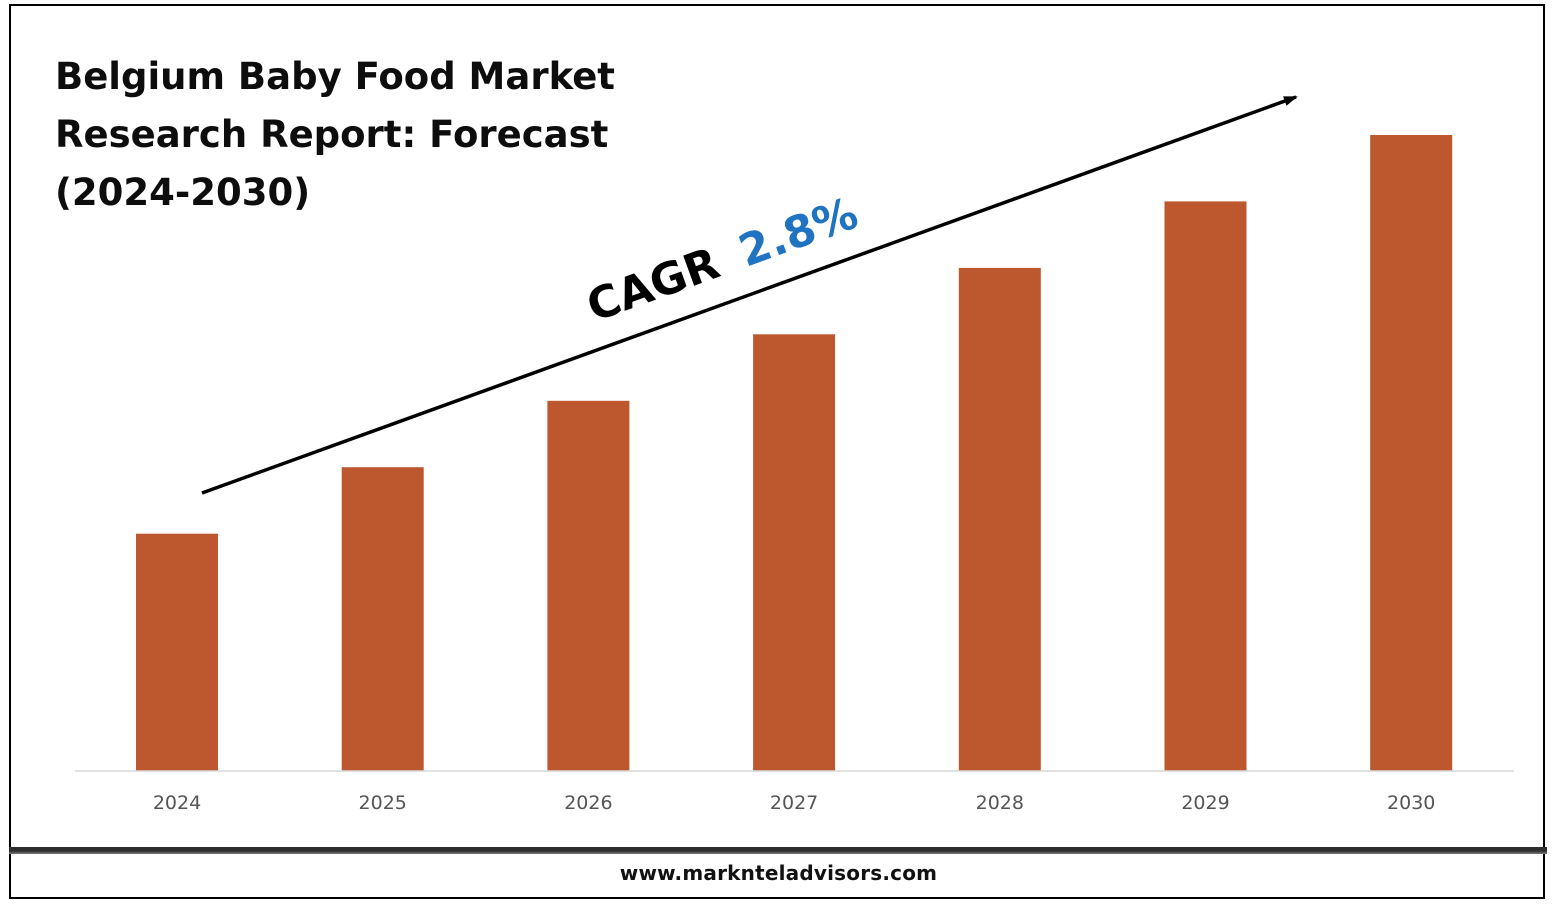 This screenshot has height=906, width=1557. I want to click on cagr-prefix: CAGR, so click(653, 285).